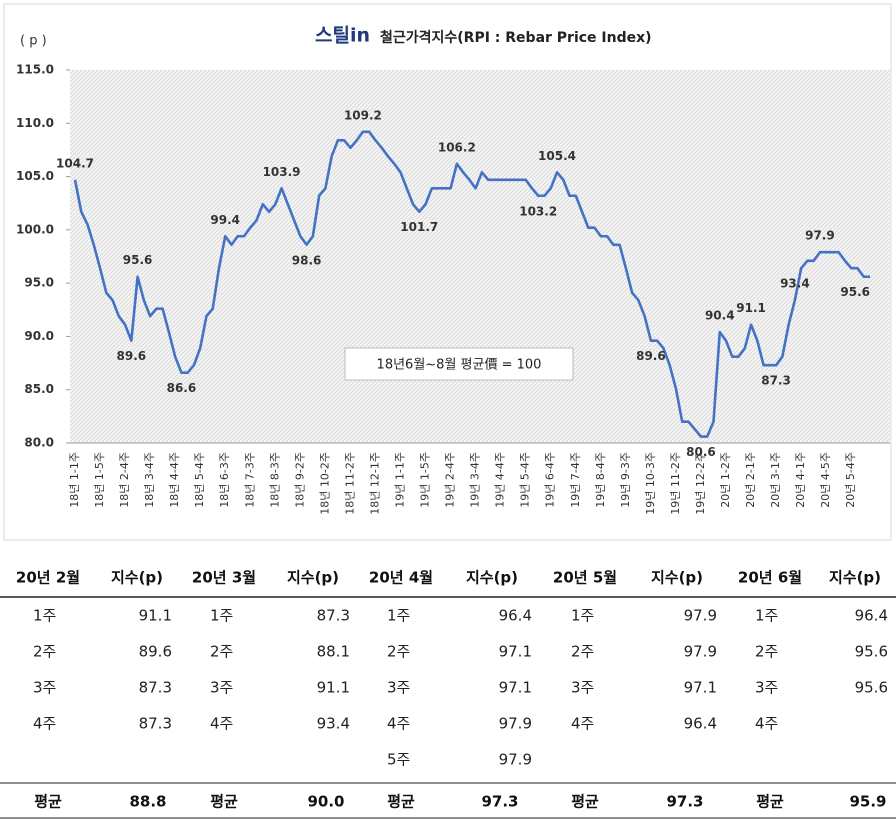 The height and width of the screenshot is (819, 896). Describe the element at coordinates (333, 652) in the screenshot. I see `index-value: 88.1` at that location.